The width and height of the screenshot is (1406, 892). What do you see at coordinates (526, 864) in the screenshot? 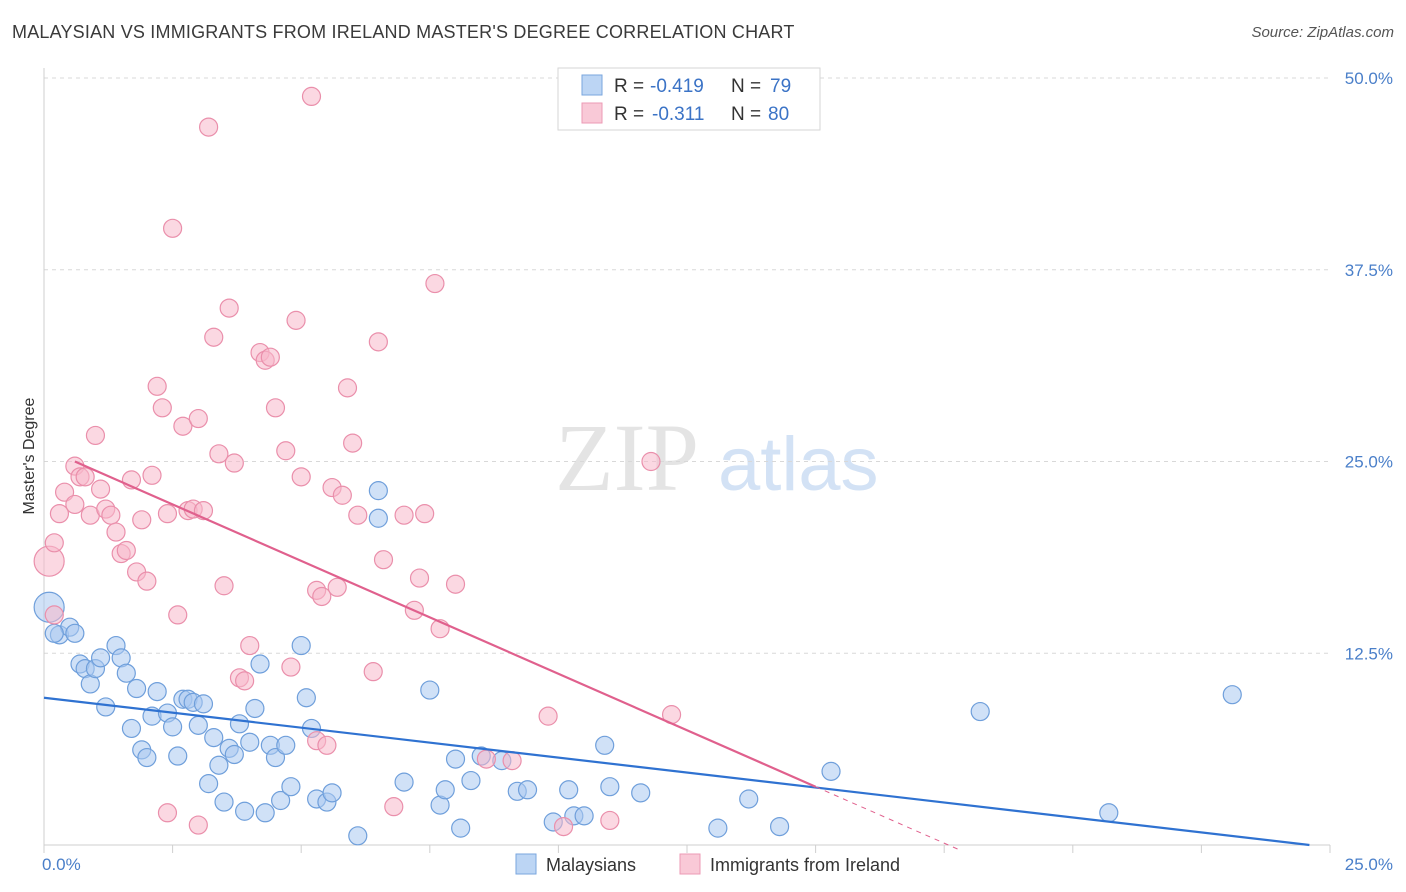
I see `bottom-swatch-malaysians` at bounding box center [526, 864].